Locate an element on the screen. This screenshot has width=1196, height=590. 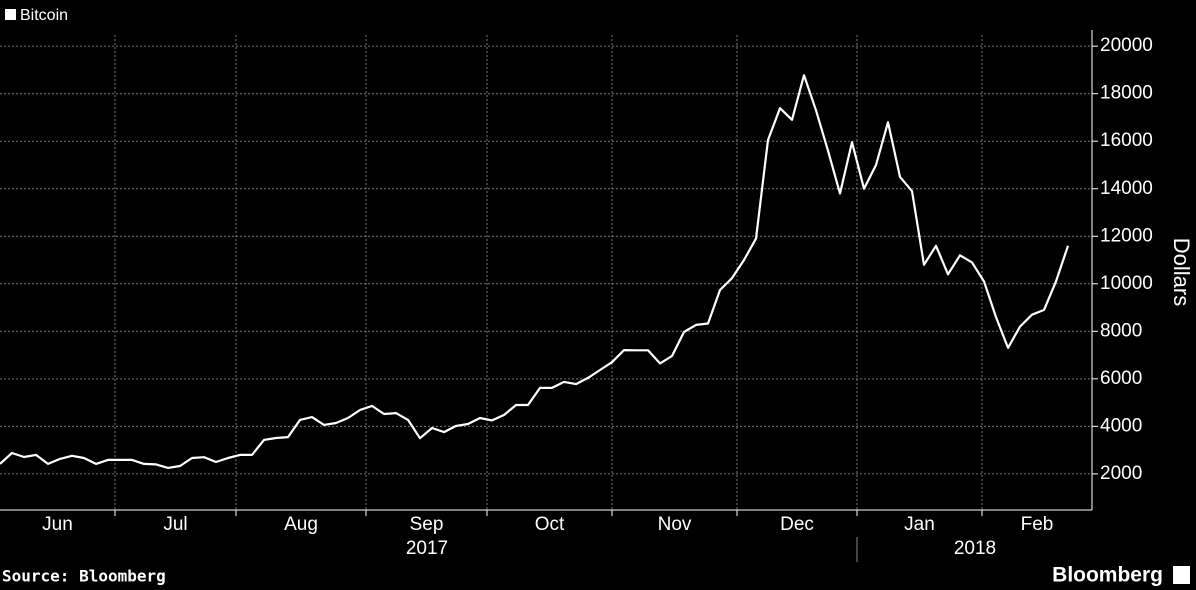
year-label: 2017 is located at coordinates (427, 548).